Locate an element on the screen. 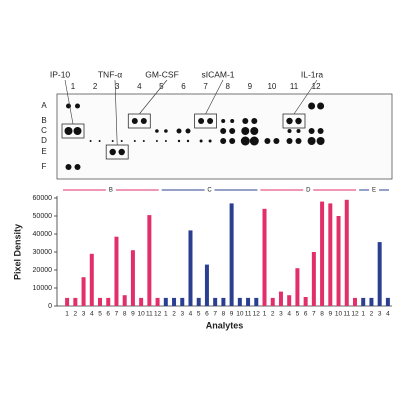 The width and height of the screenshot is (400, 400). y-tick-label: 0 is located at coordinates (50, 306).